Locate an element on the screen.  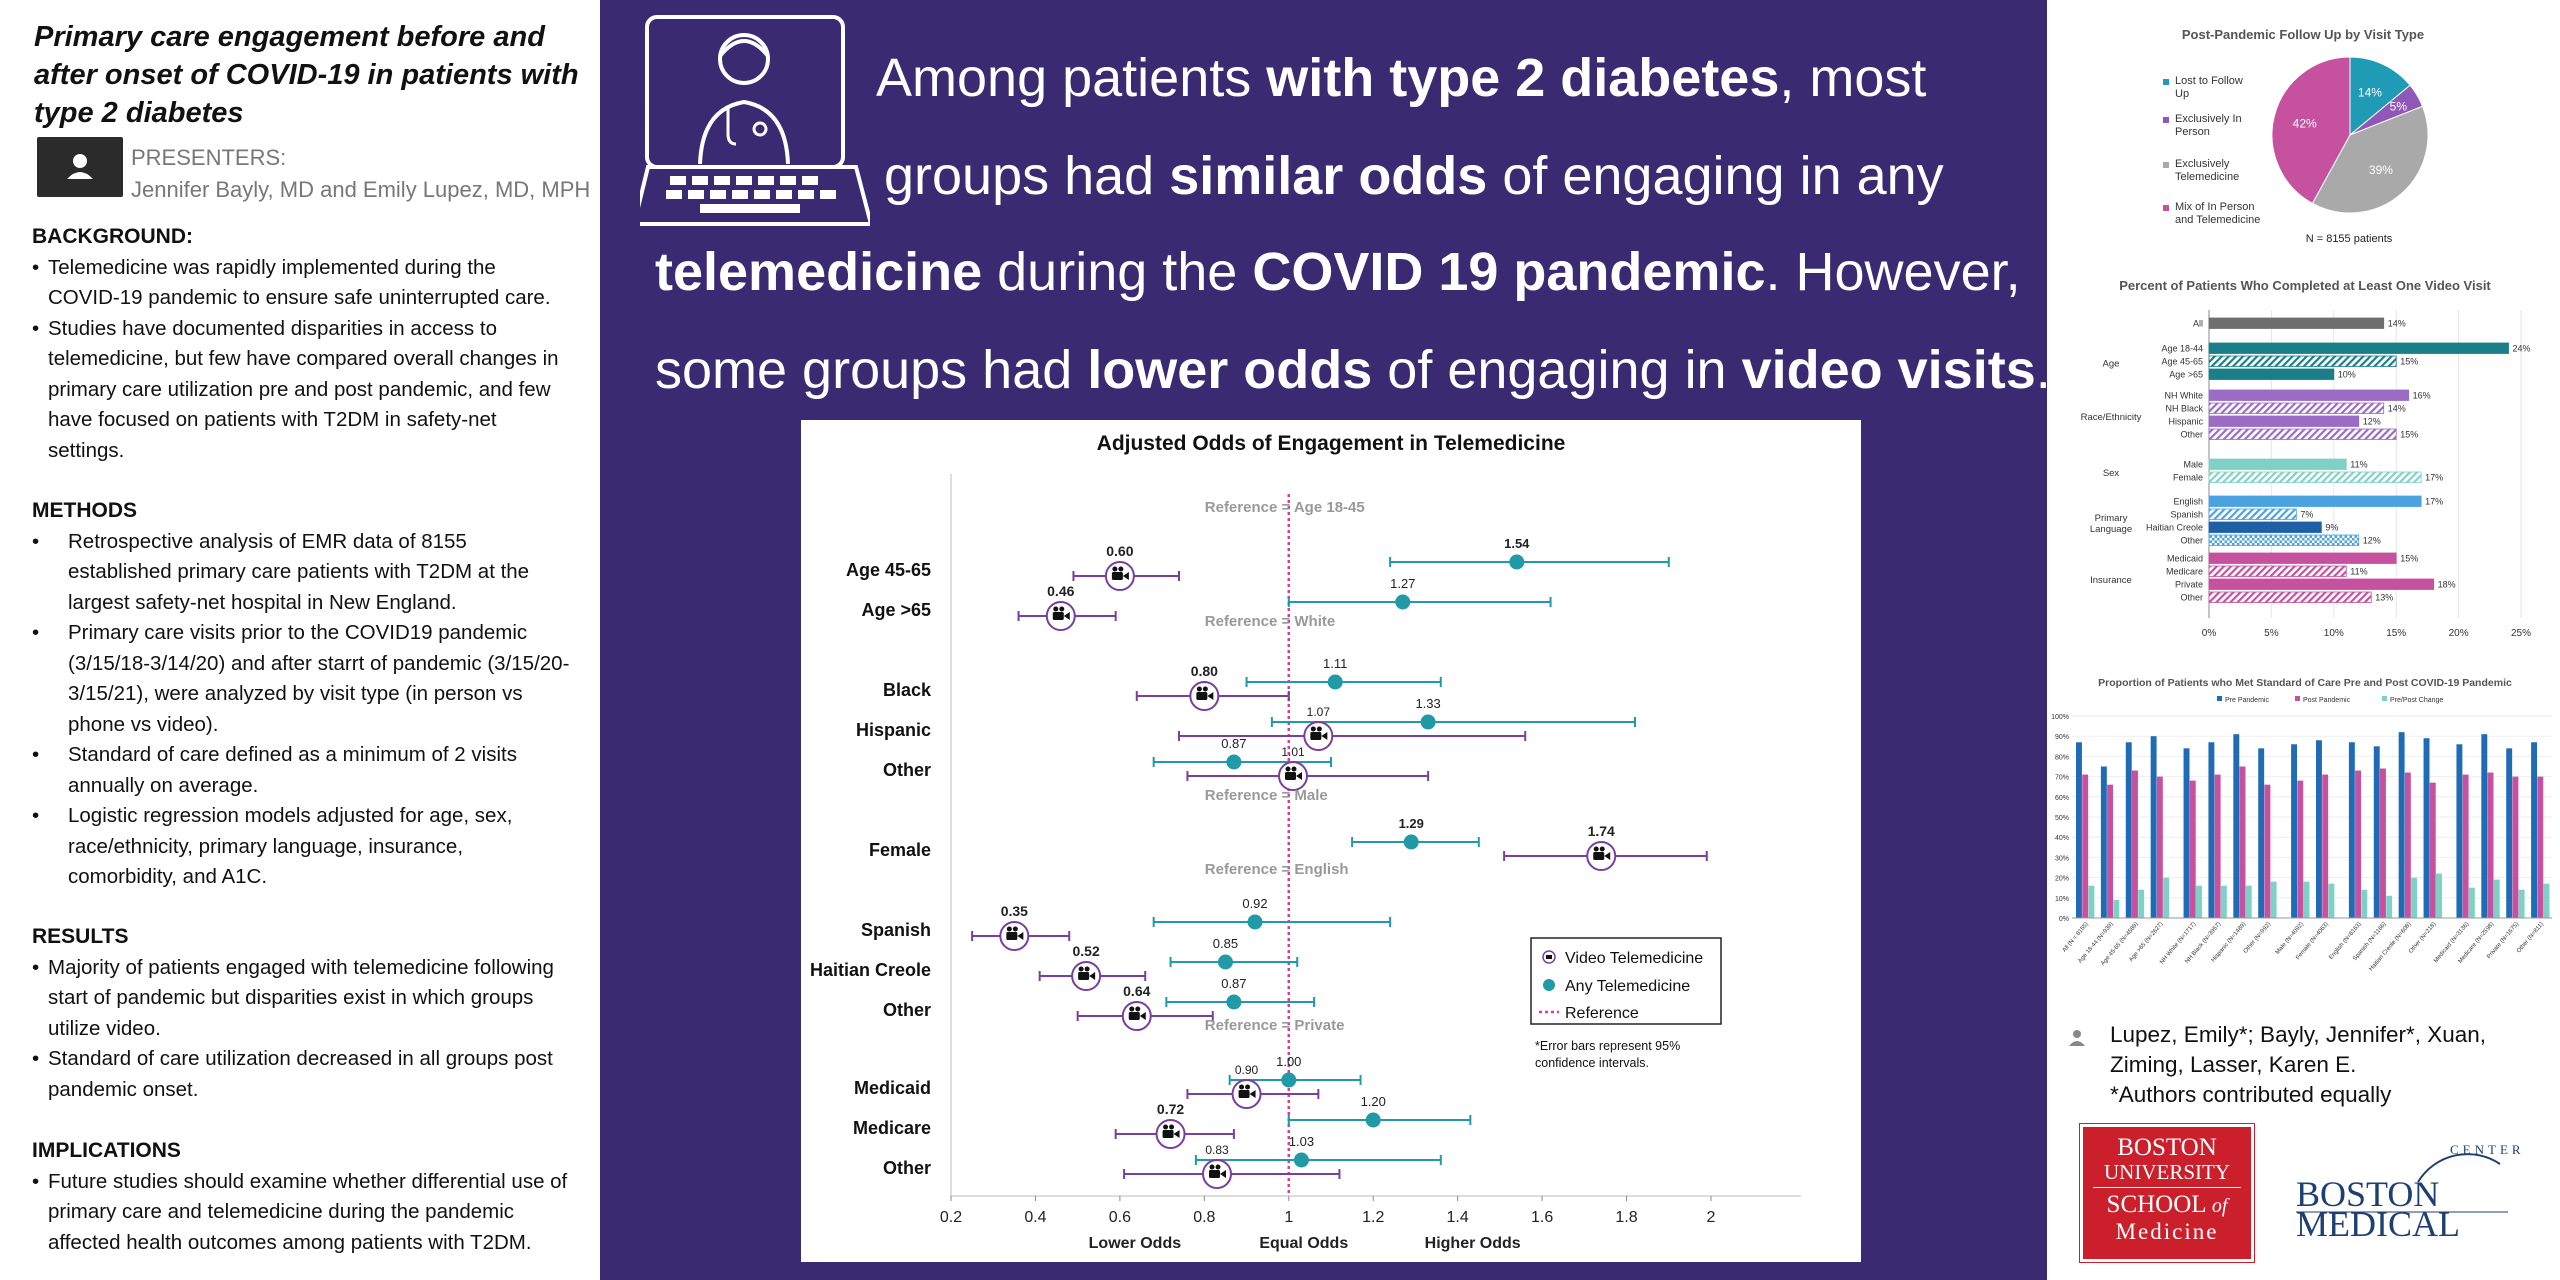
bu-logo-text: of is located at coordinates (2219, 1206).